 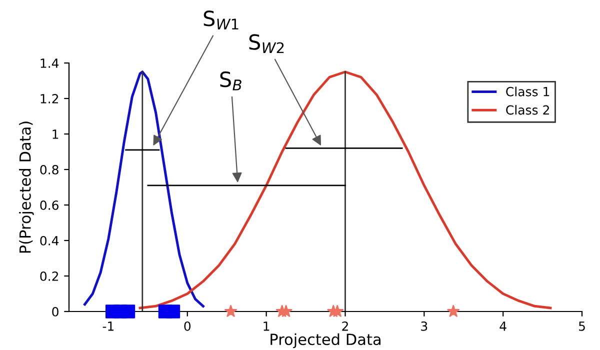 What do you see at coordinates (221, 20) in the screenshot?
I see `annotation: S$_{W1}$` at bounding box center [221, 20].